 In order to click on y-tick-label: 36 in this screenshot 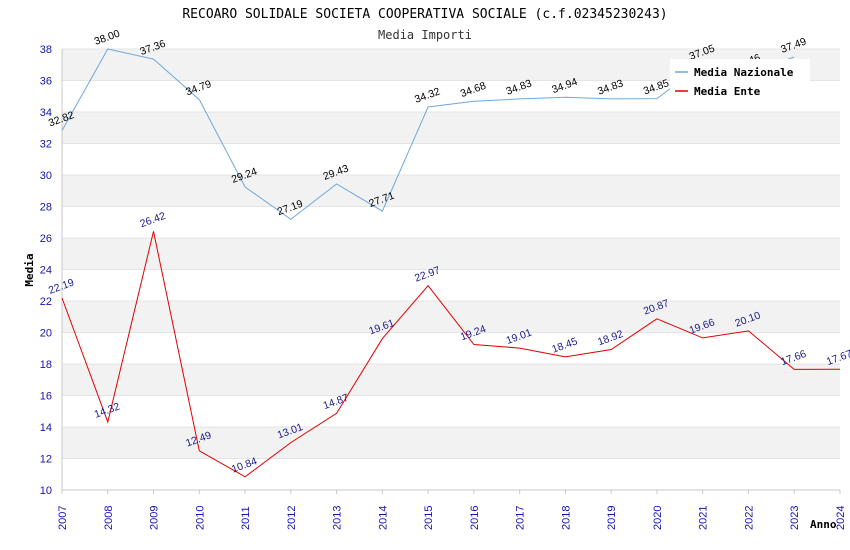, I will do `click(46, 82)`.